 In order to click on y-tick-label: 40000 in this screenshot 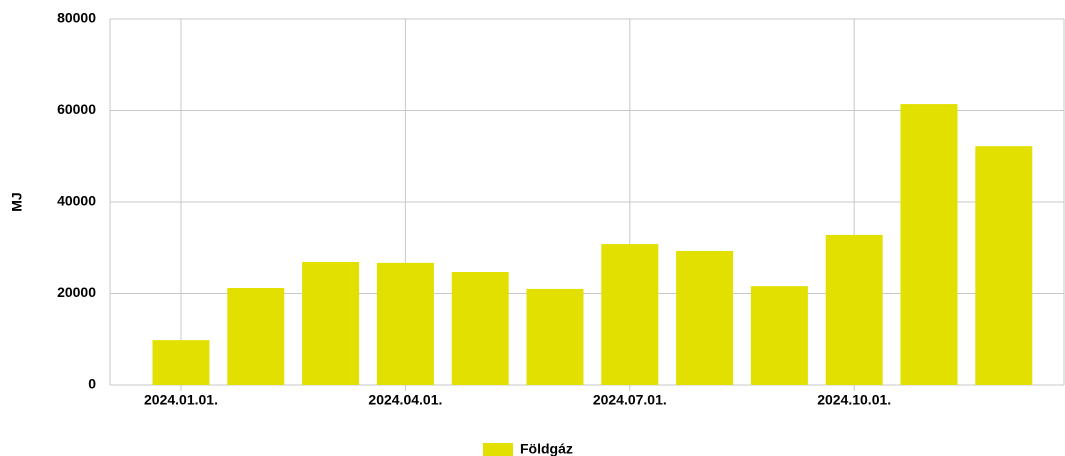, I will do `click(76, 201)`.